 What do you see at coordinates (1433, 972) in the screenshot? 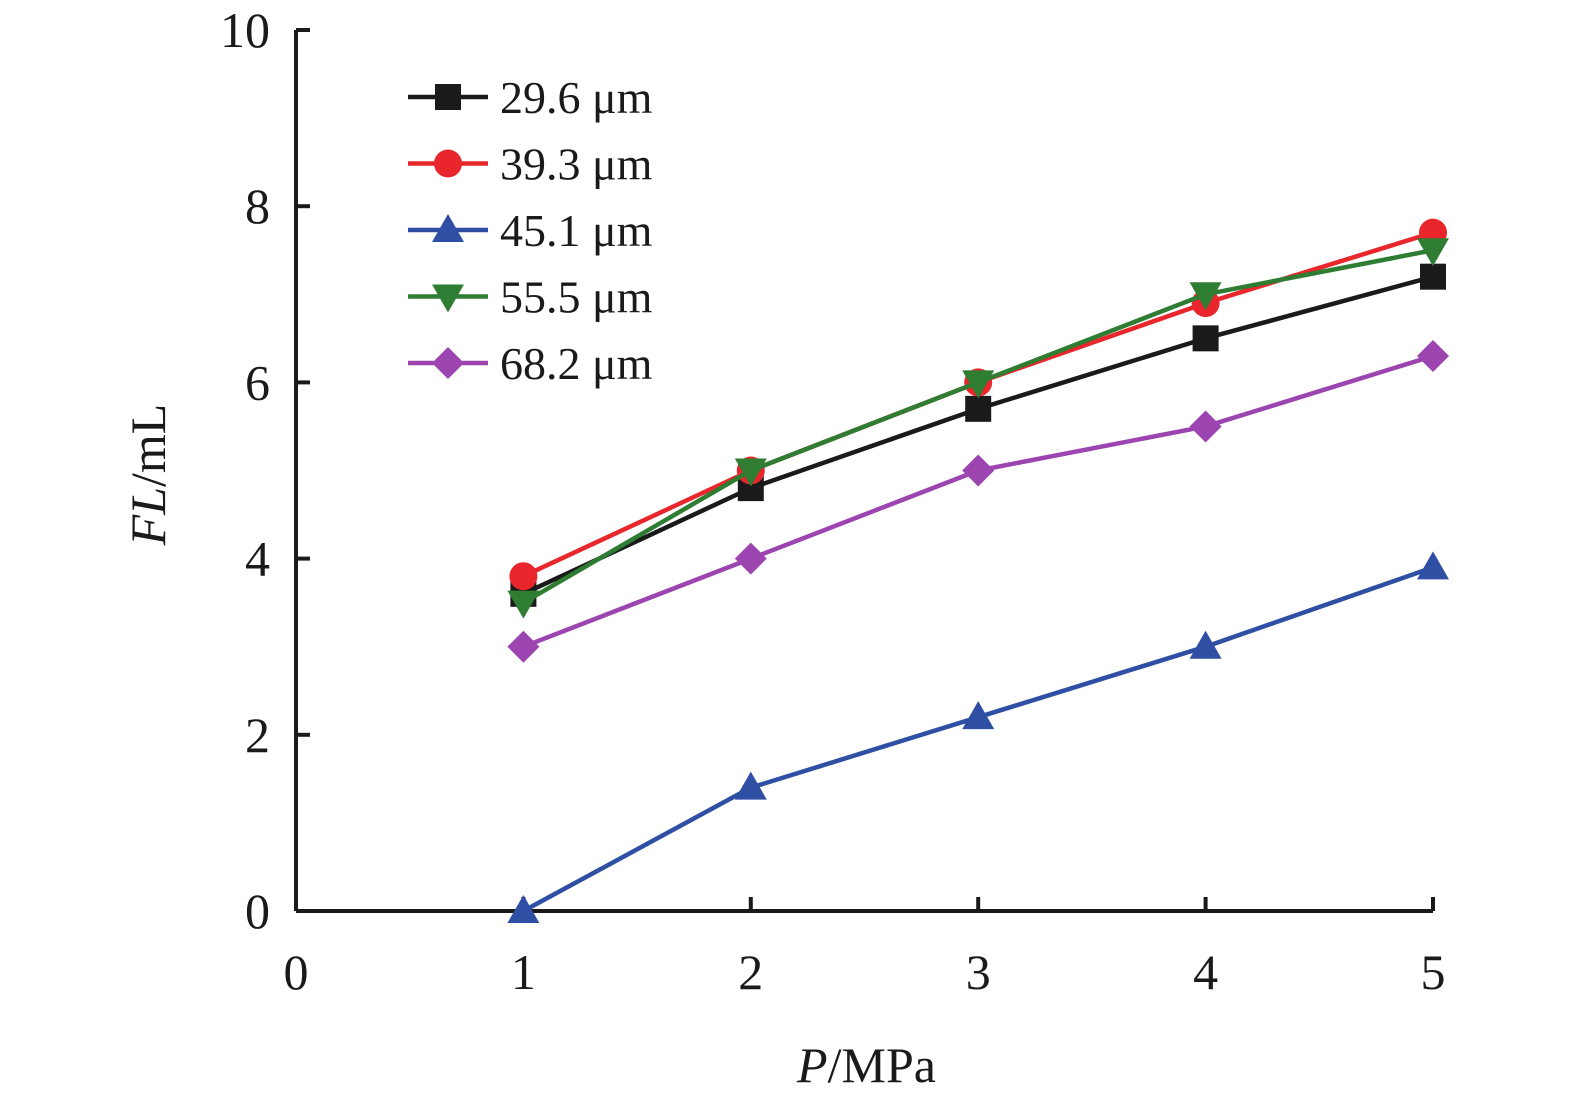
I see `x-tick-label-5: 5` at bounding box center [1433, 972].